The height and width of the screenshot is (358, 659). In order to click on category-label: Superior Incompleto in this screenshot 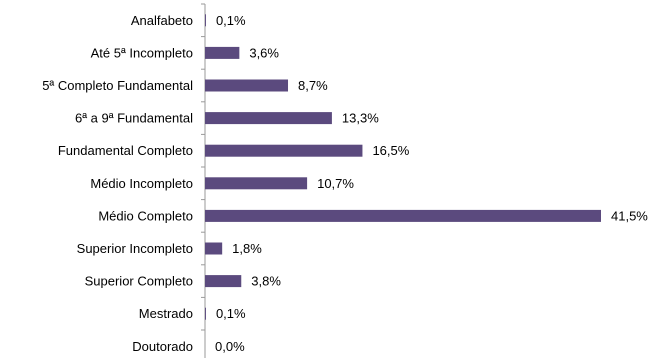, I will do `click(135, 248)`.